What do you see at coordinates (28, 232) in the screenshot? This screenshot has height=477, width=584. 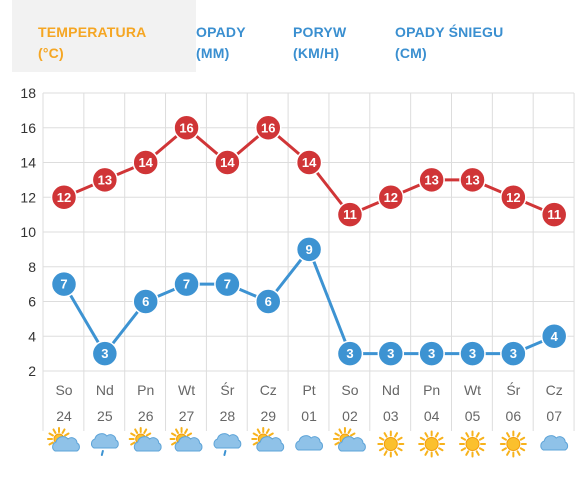 I see `y-tick-label: 10` at bounding box center [28, 232].